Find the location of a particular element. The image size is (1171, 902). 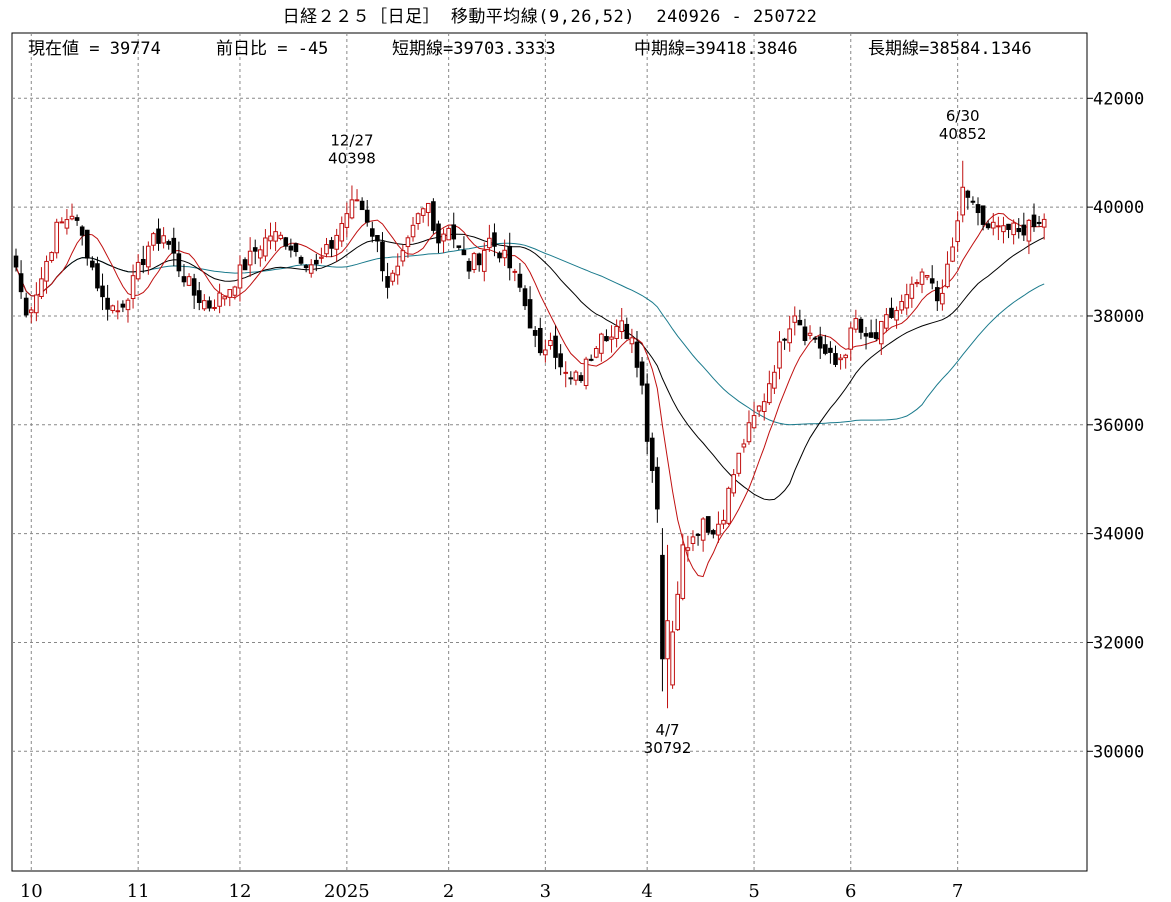

ytick-label-42000: 42000 is located at coordinates (1118, 99).